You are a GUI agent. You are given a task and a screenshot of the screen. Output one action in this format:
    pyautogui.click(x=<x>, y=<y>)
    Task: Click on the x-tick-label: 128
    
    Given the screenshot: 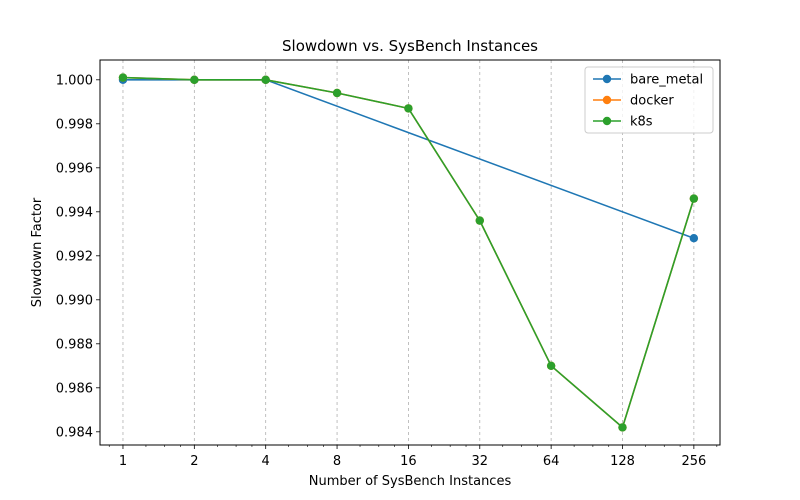 What is the action you would take?
    pyautogui.click(x=622, y=461)
    